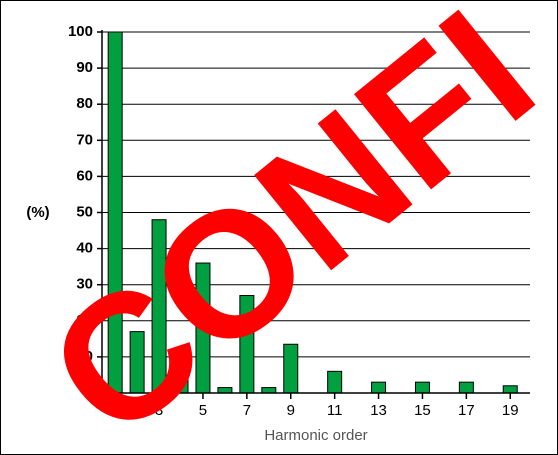 This screenshot has width=558, height=455. I want to click on y-tick-label: 20, so click(84, 320).